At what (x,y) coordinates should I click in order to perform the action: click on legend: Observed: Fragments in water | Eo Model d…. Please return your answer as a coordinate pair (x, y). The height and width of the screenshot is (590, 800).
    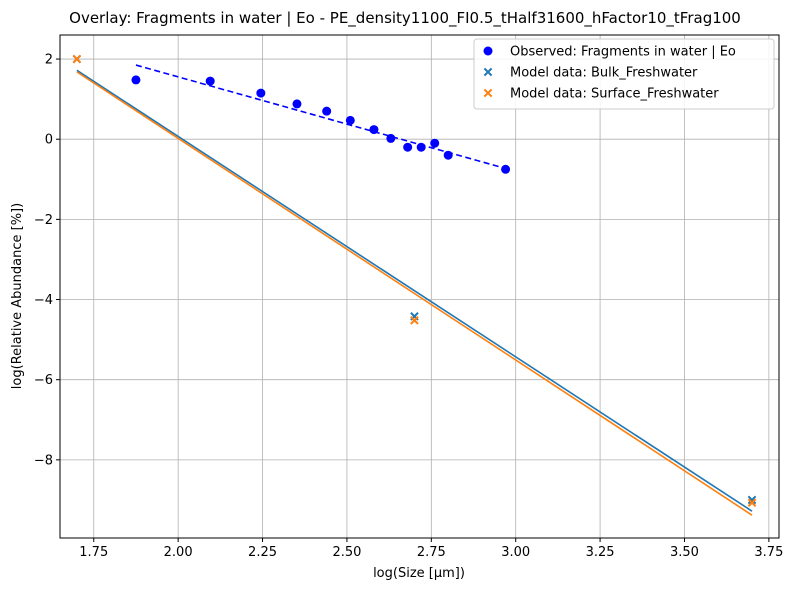
    Looking at the image, I should click on (624, 74).